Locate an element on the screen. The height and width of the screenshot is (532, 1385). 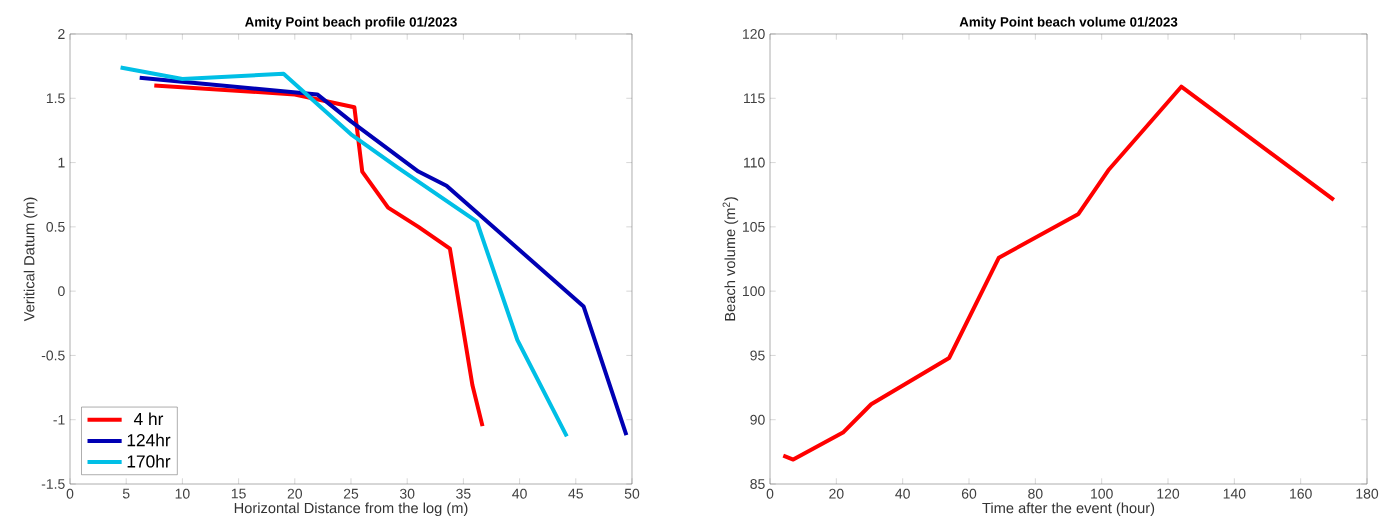
y-tick-label: 105 is located at coordinates (754, 226).